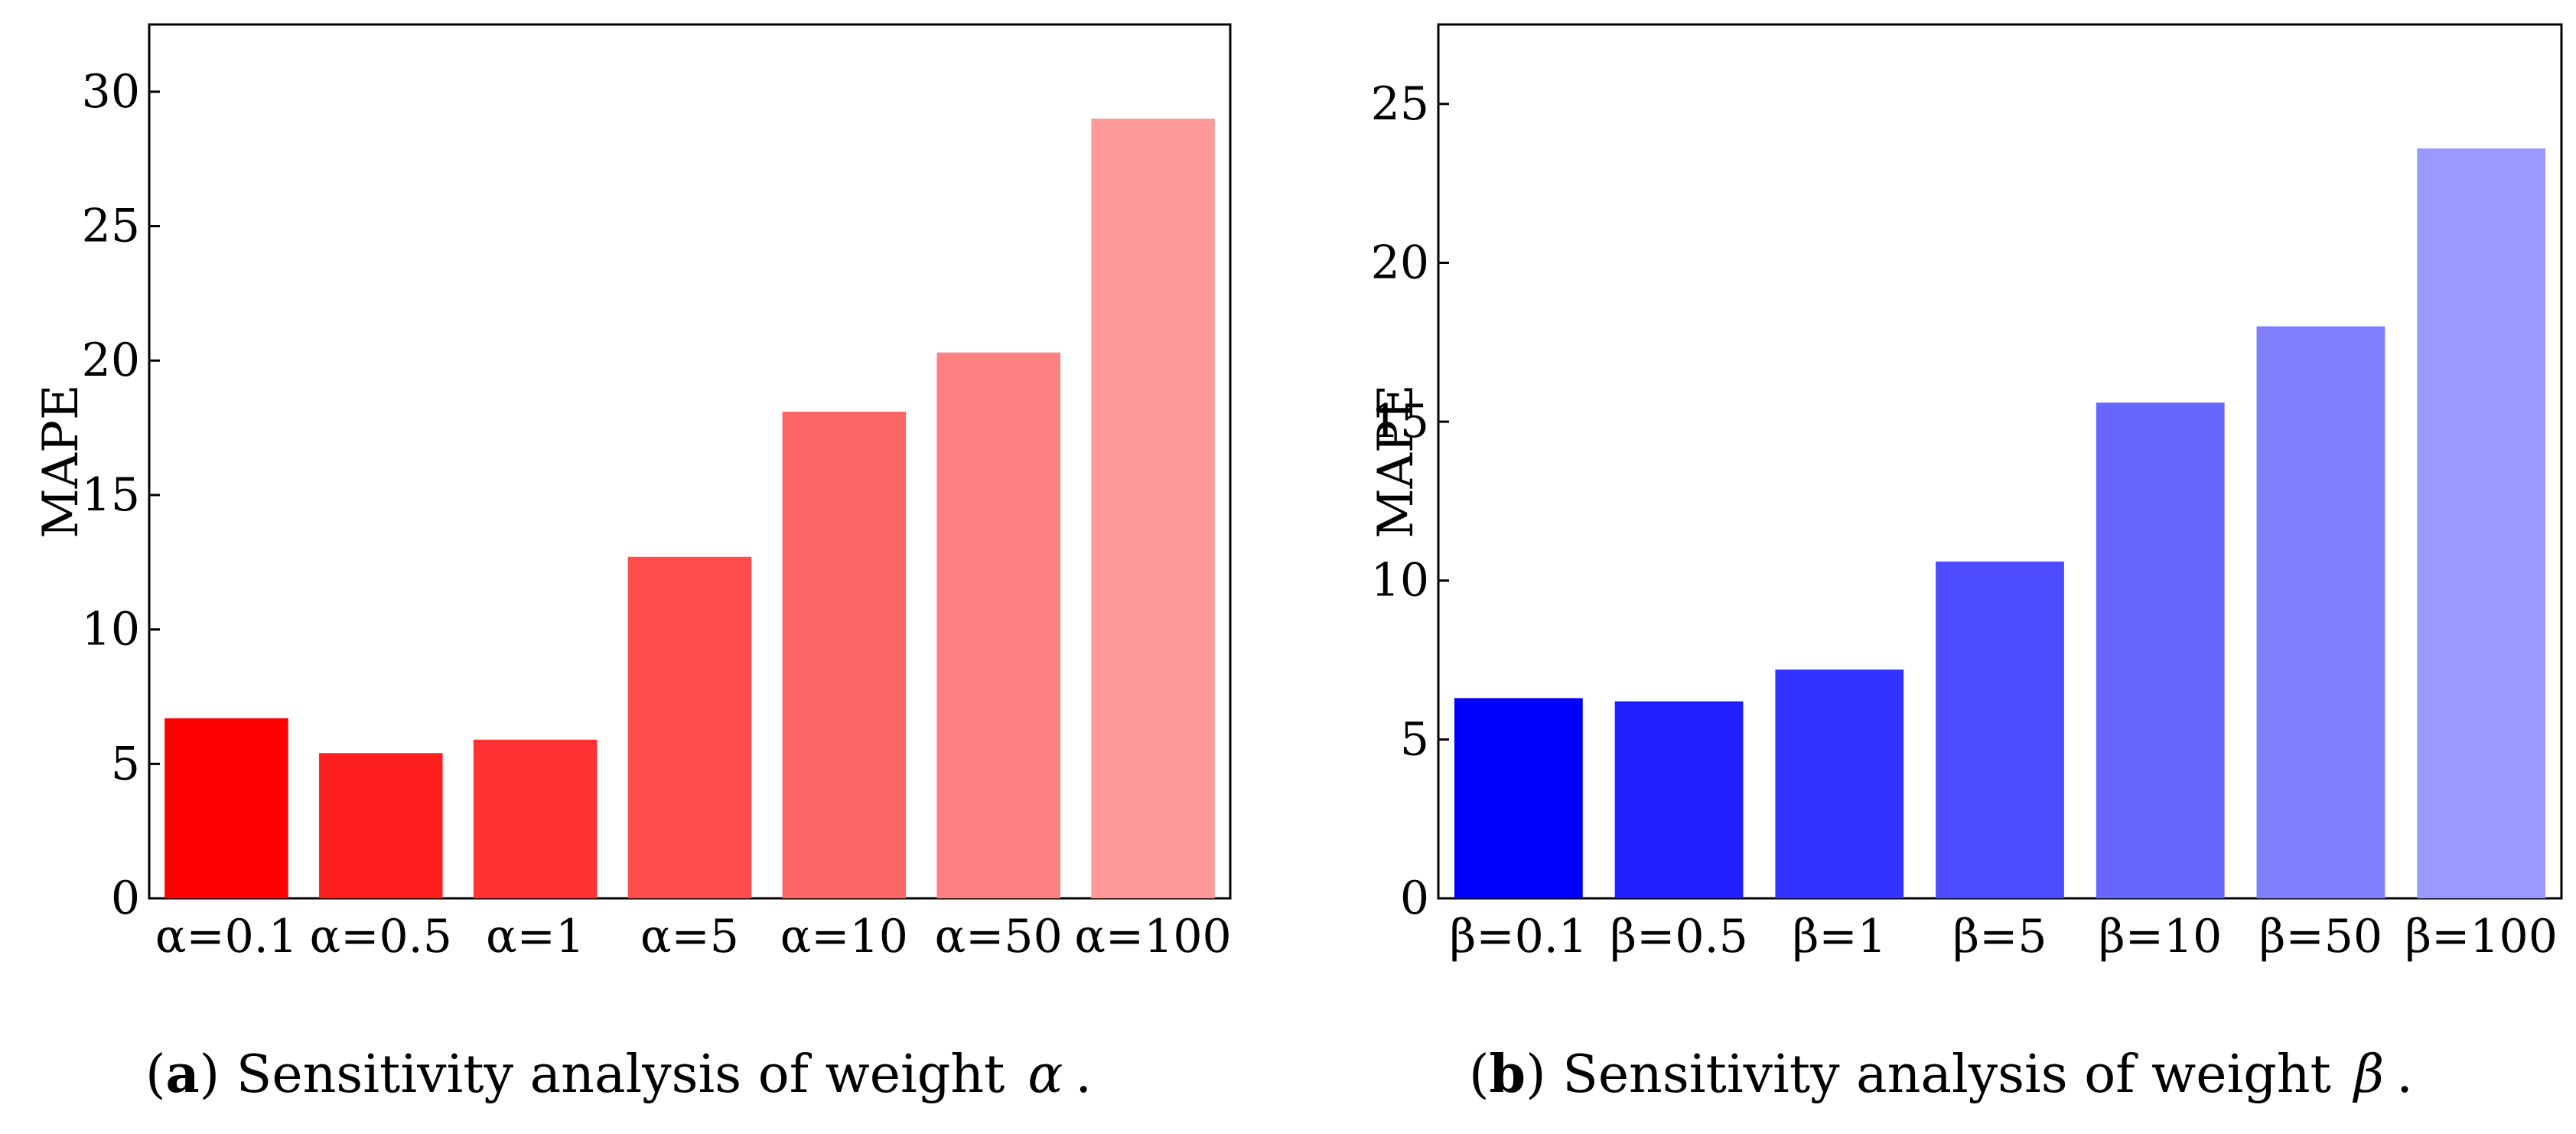  I want to click on xtick-label-alpha-0: α=0.1, so click(227, 936).